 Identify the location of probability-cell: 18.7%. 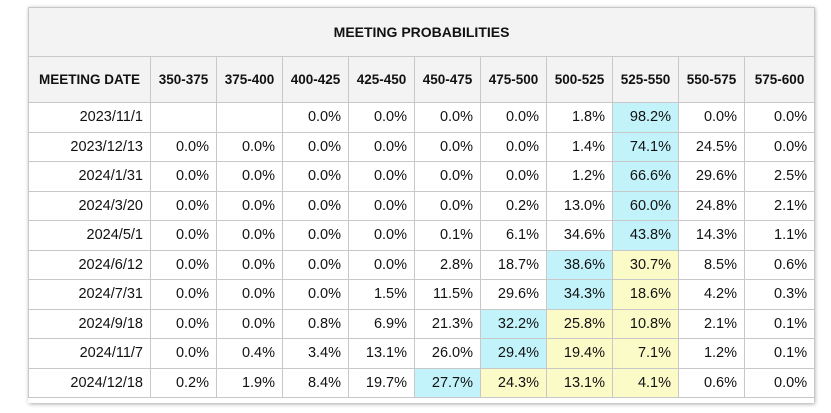
(513, 264).